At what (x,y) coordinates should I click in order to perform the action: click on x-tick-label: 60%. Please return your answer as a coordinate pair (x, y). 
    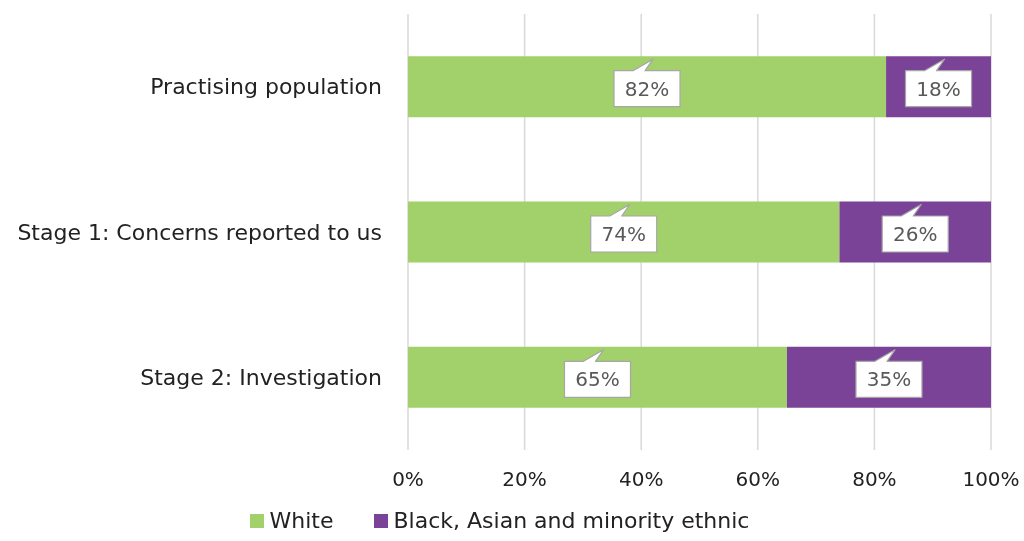
    Looking at the image, I should click on (758, 479).